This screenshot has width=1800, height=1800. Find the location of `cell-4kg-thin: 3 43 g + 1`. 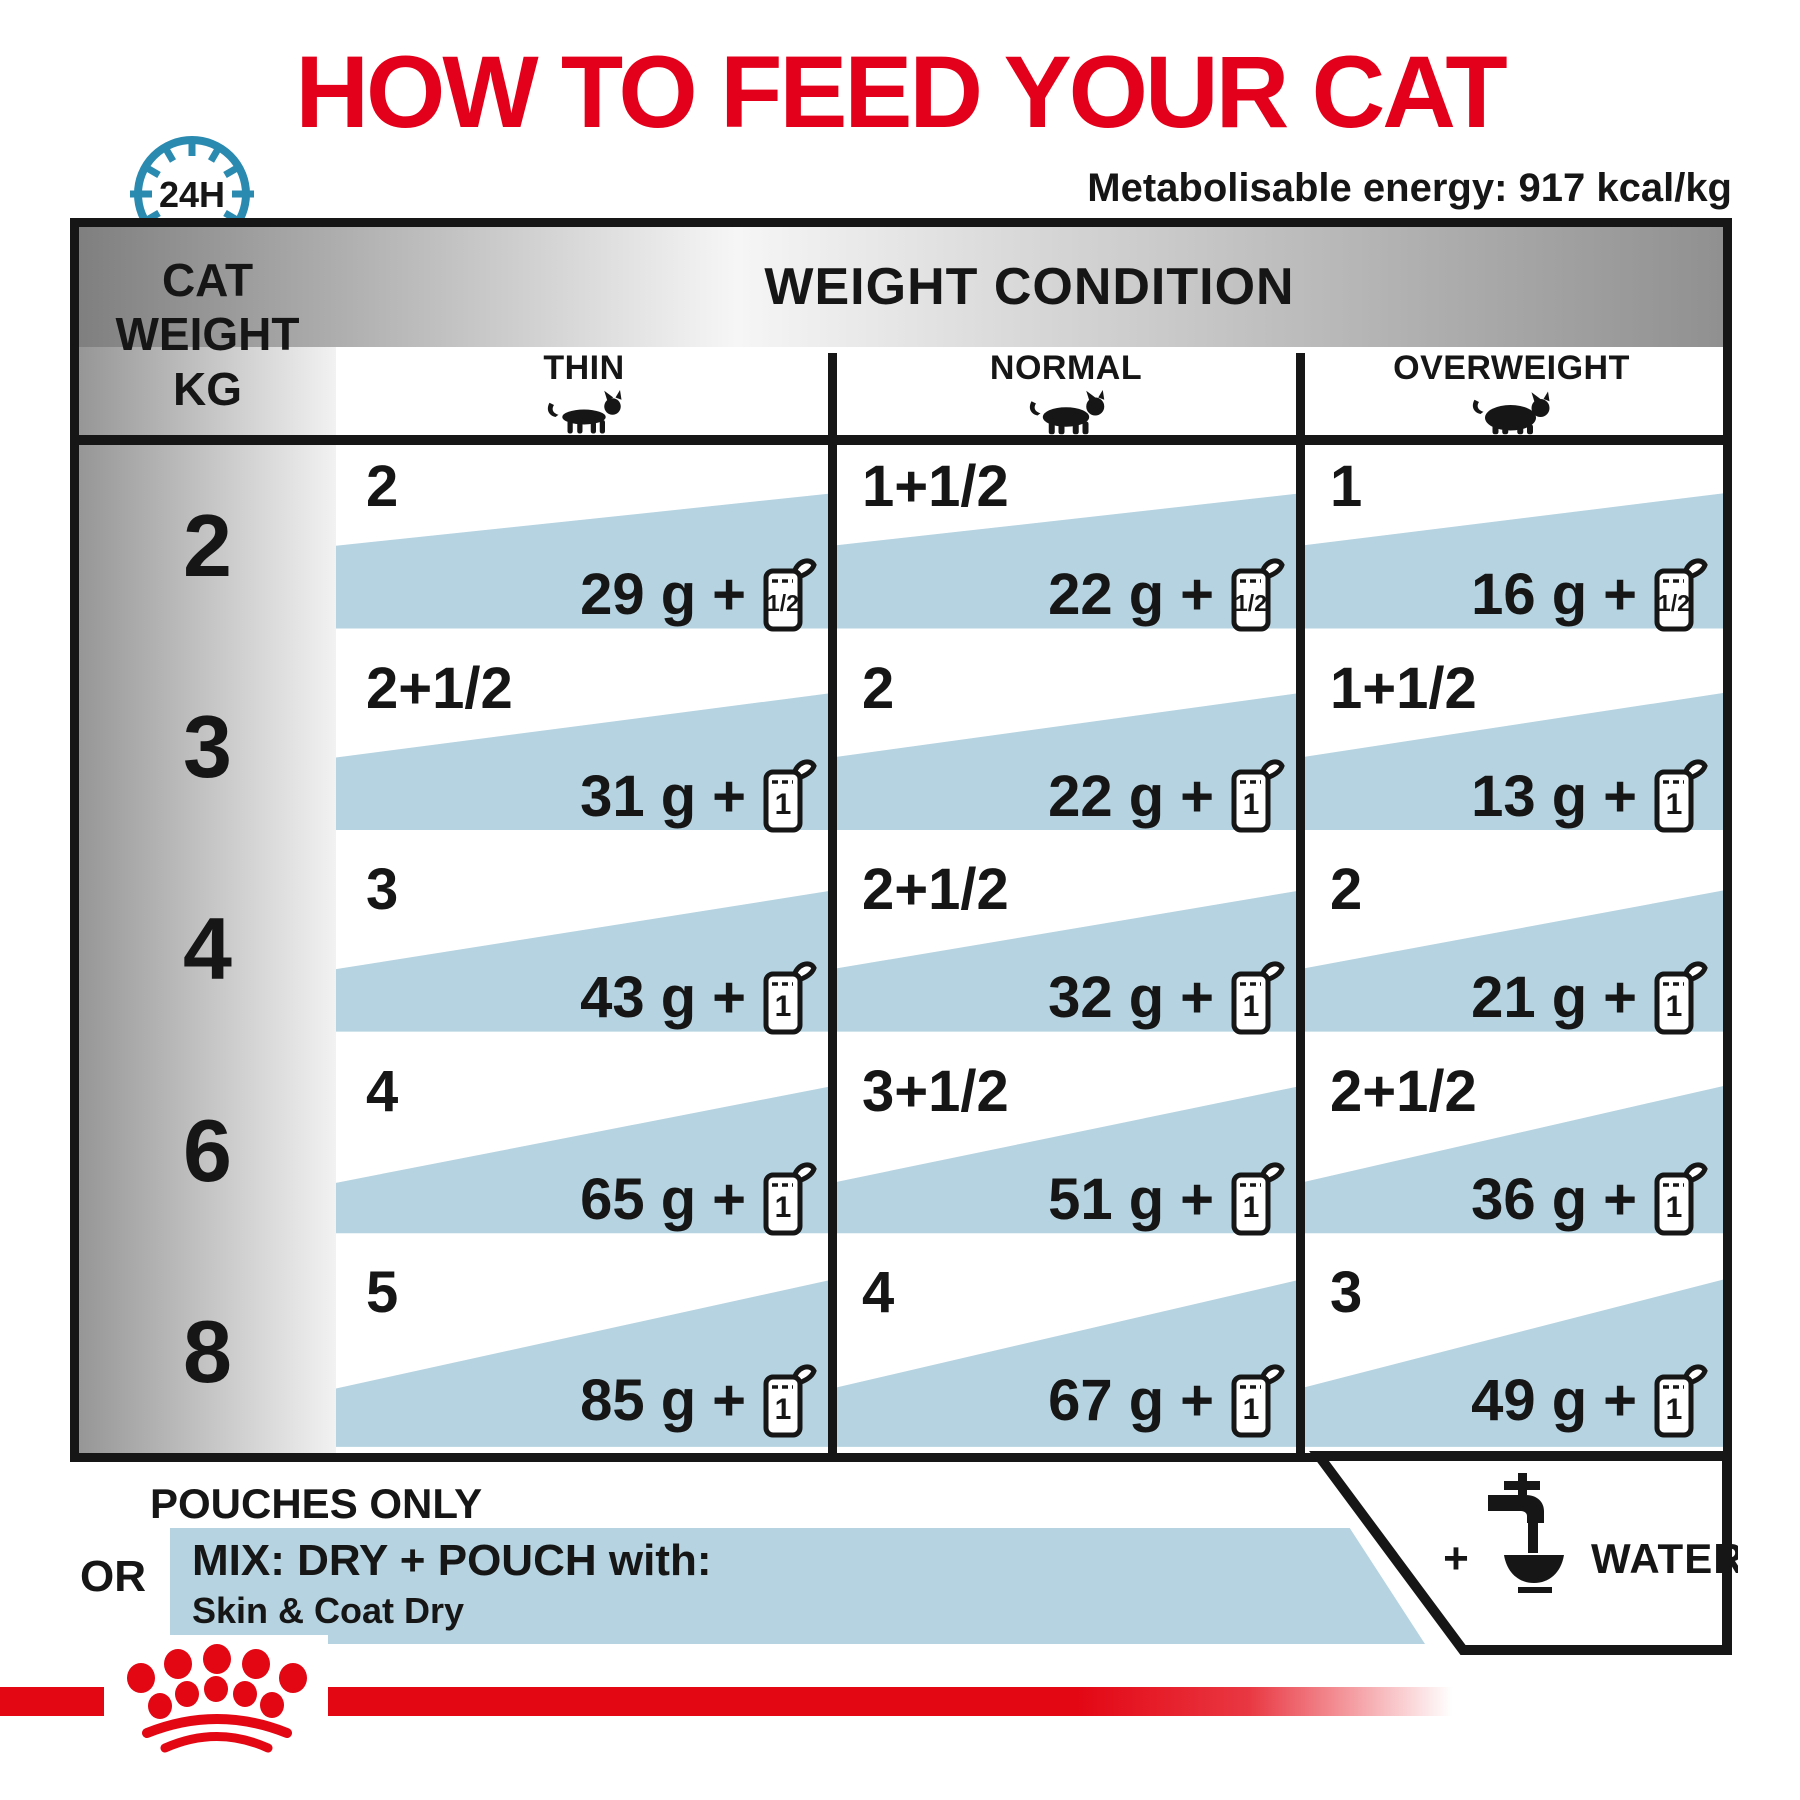

cell-4kg-thin: 3 43 g + 1 is located at coordinates (584, 949).